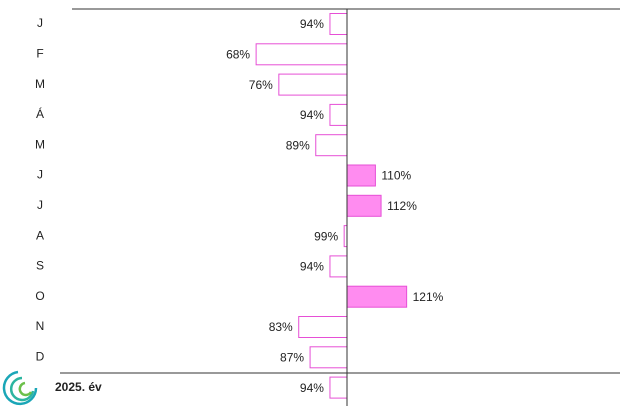  I want to click on category-label: A, so click(40, 235).